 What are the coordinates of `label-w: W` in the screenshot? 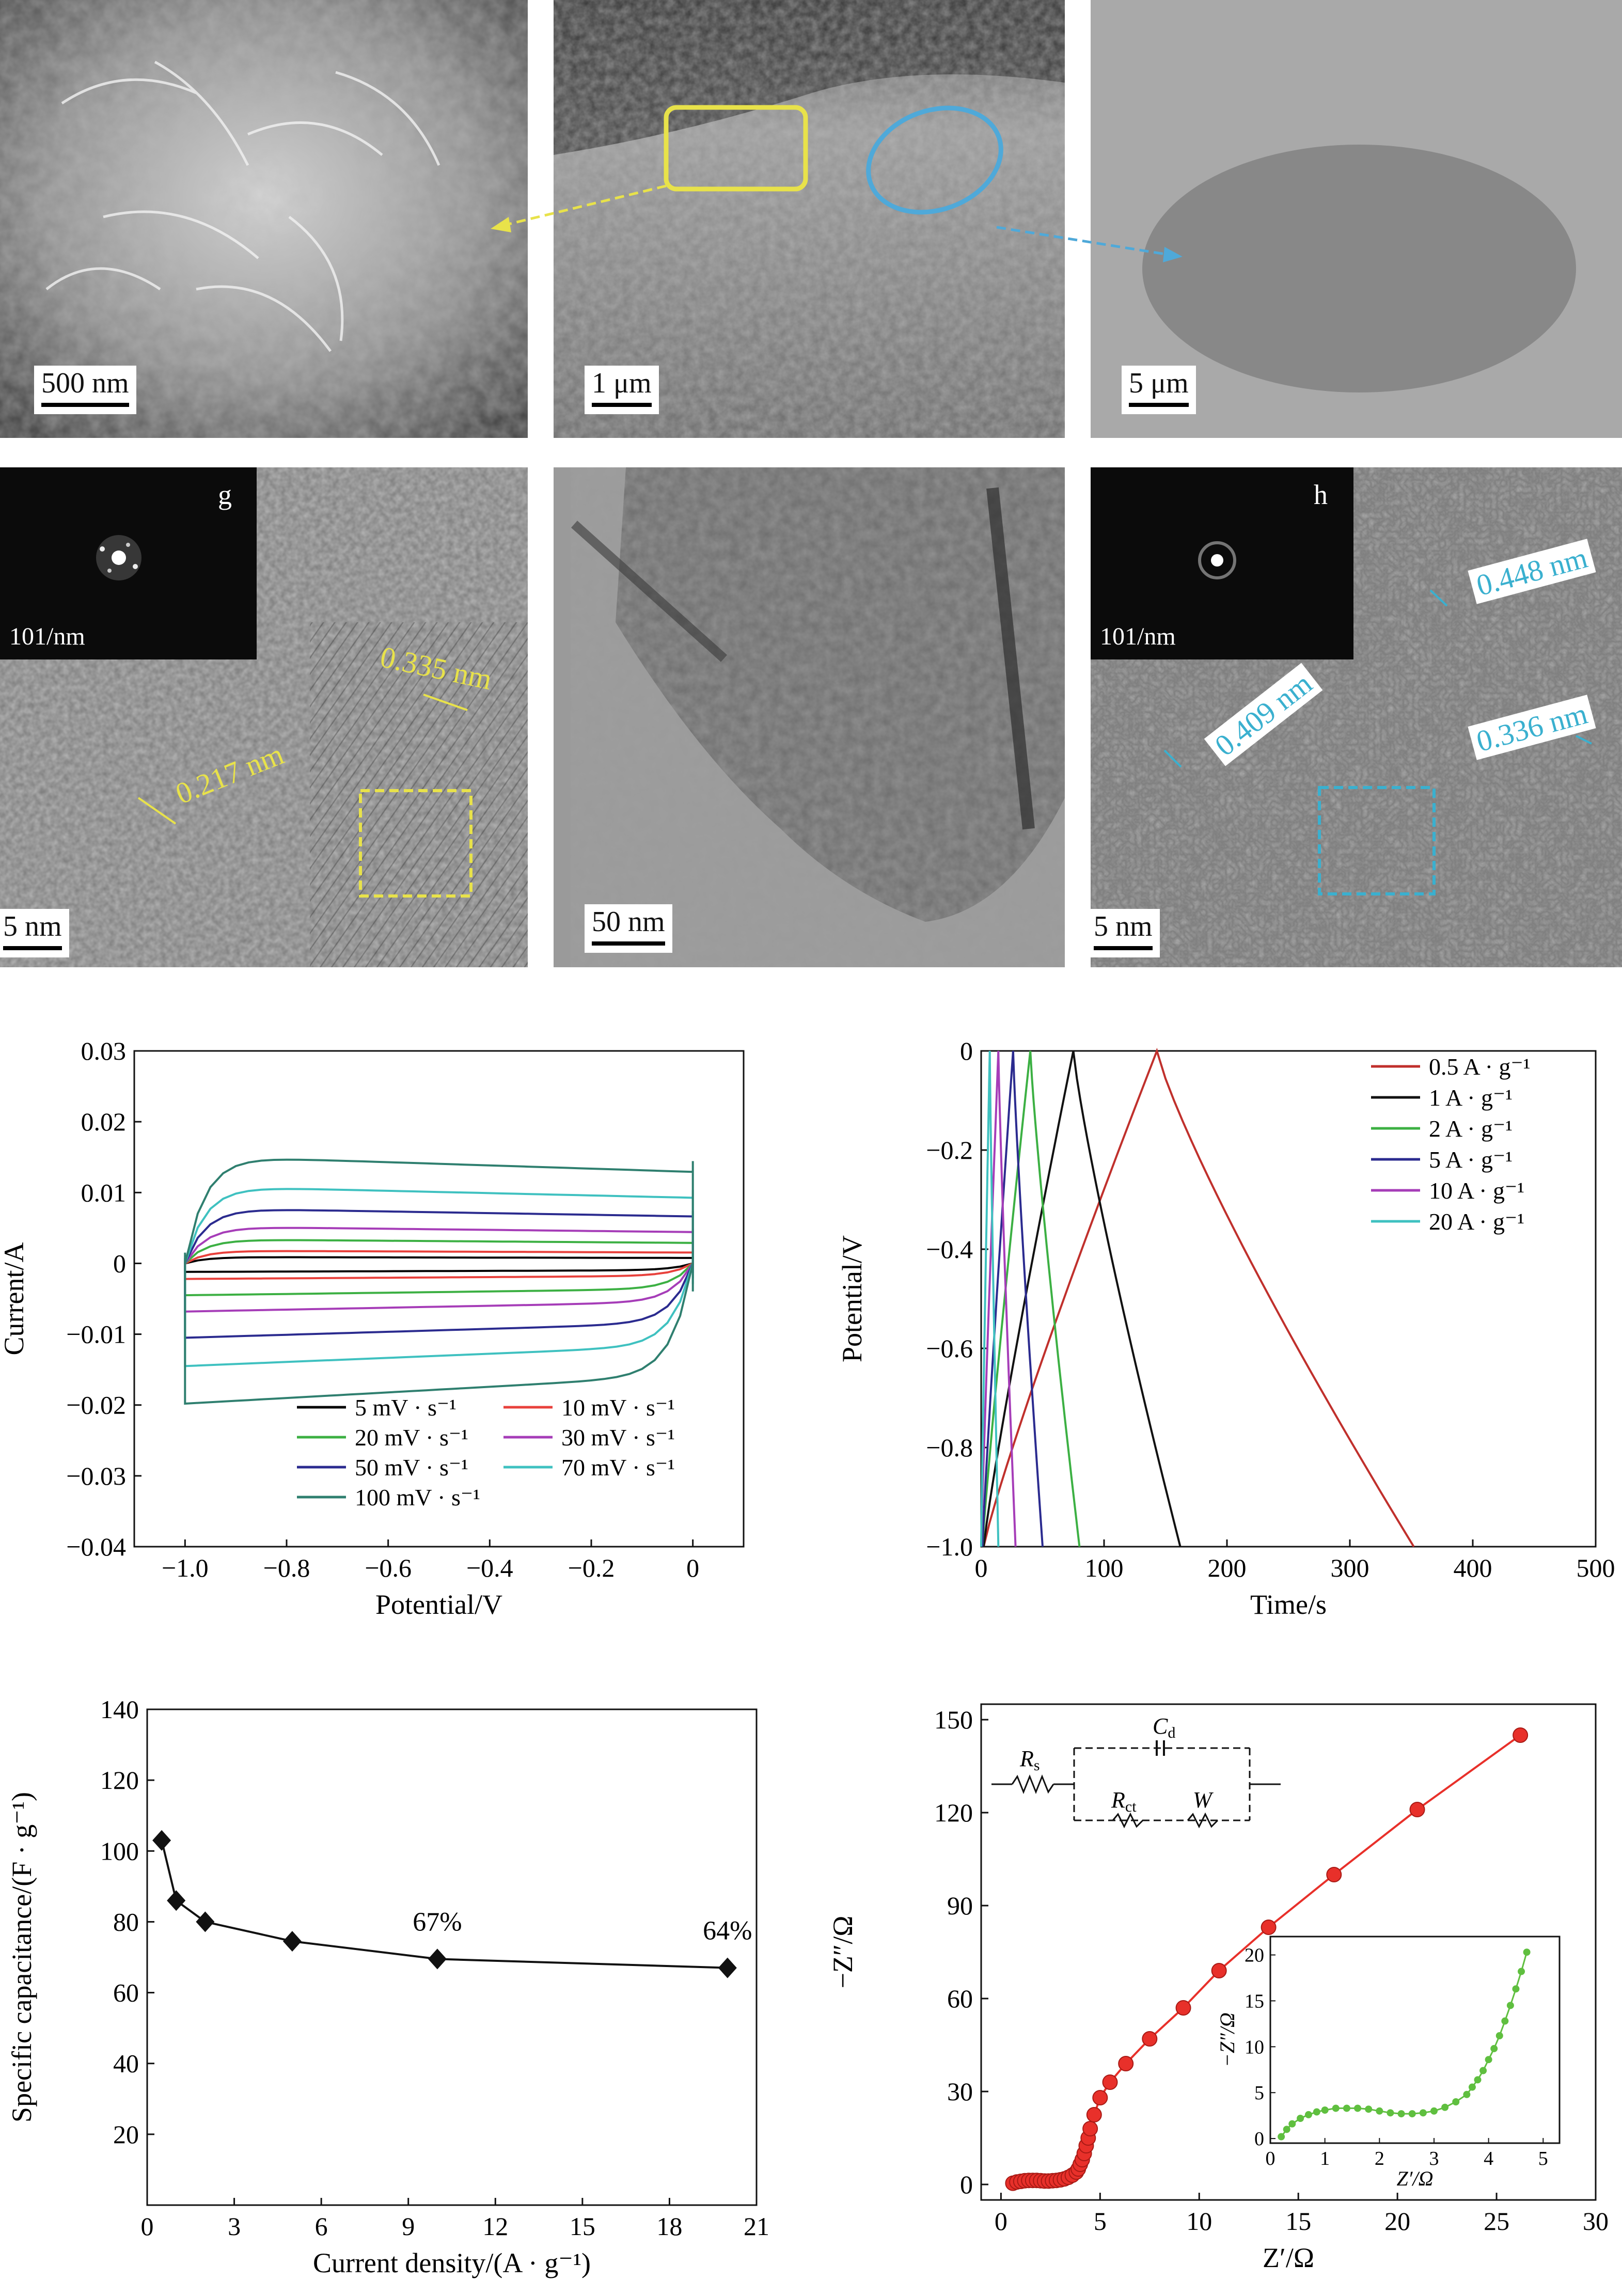 It's located at (1203, 1800).